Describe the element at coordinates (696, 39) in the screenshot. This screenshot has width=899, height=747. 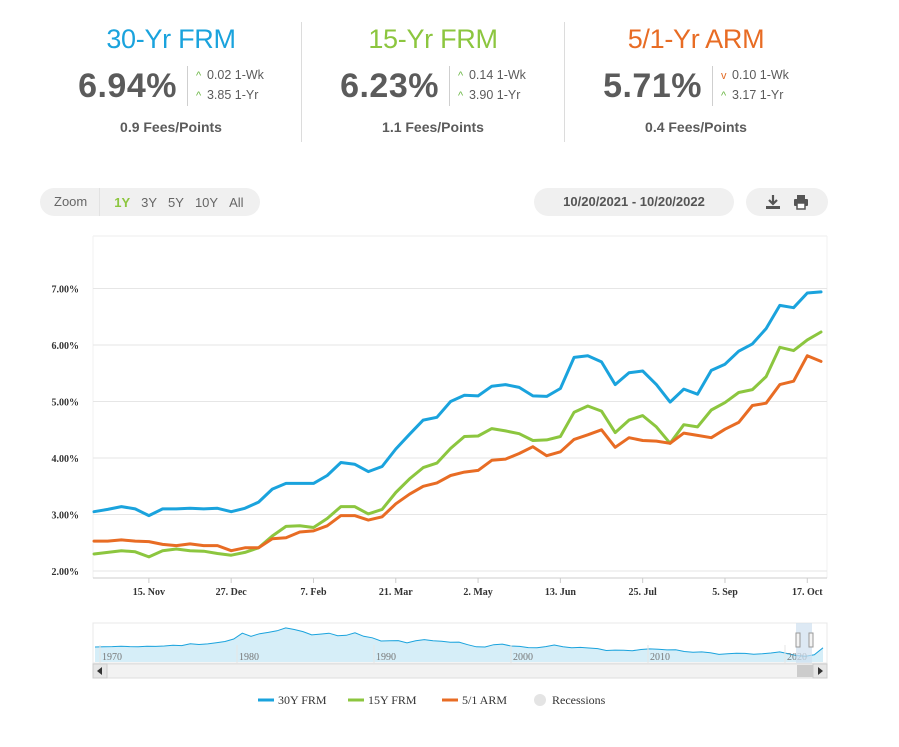
I see `rate-card-title: 5/1-Yr ARM` at that location.